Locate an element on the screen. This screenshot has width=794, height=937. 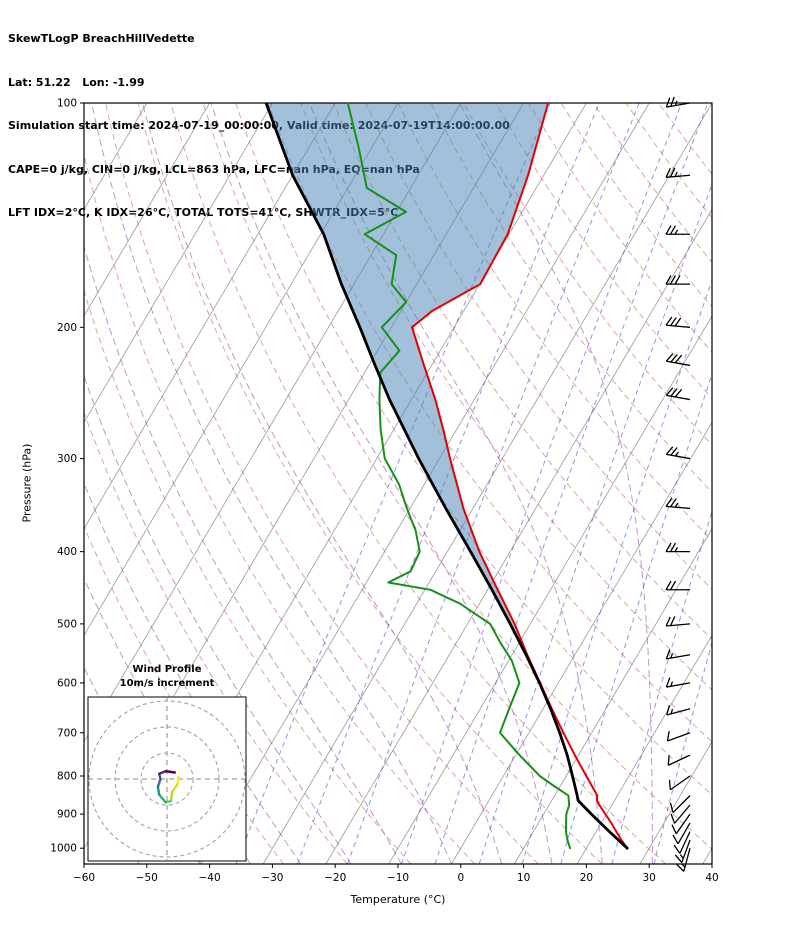
pressure-tick-label: 200 is located at coordinates (67, 328).